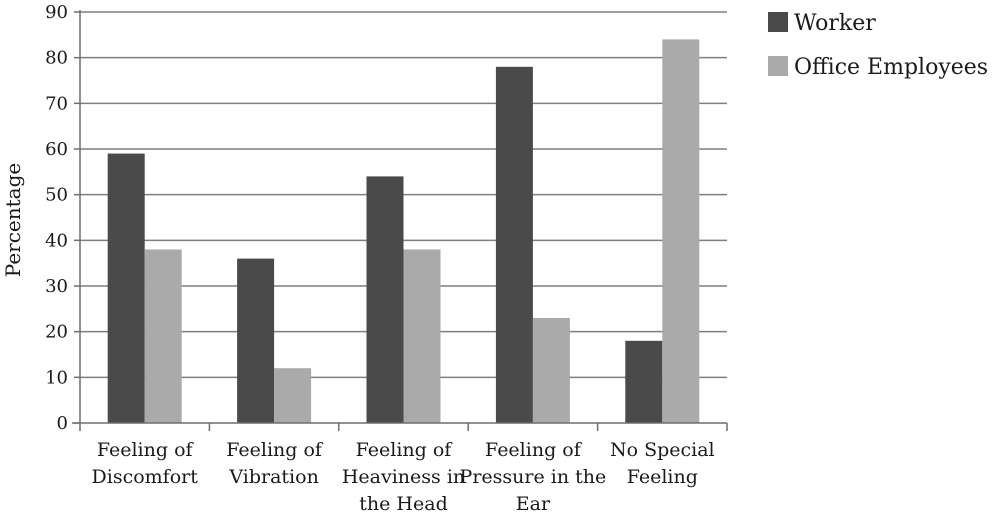 The image size is (1000, 521). Describe the element at coordinates (56, 58) in the screenshot. I see `y-tick-label: 80` at that location.